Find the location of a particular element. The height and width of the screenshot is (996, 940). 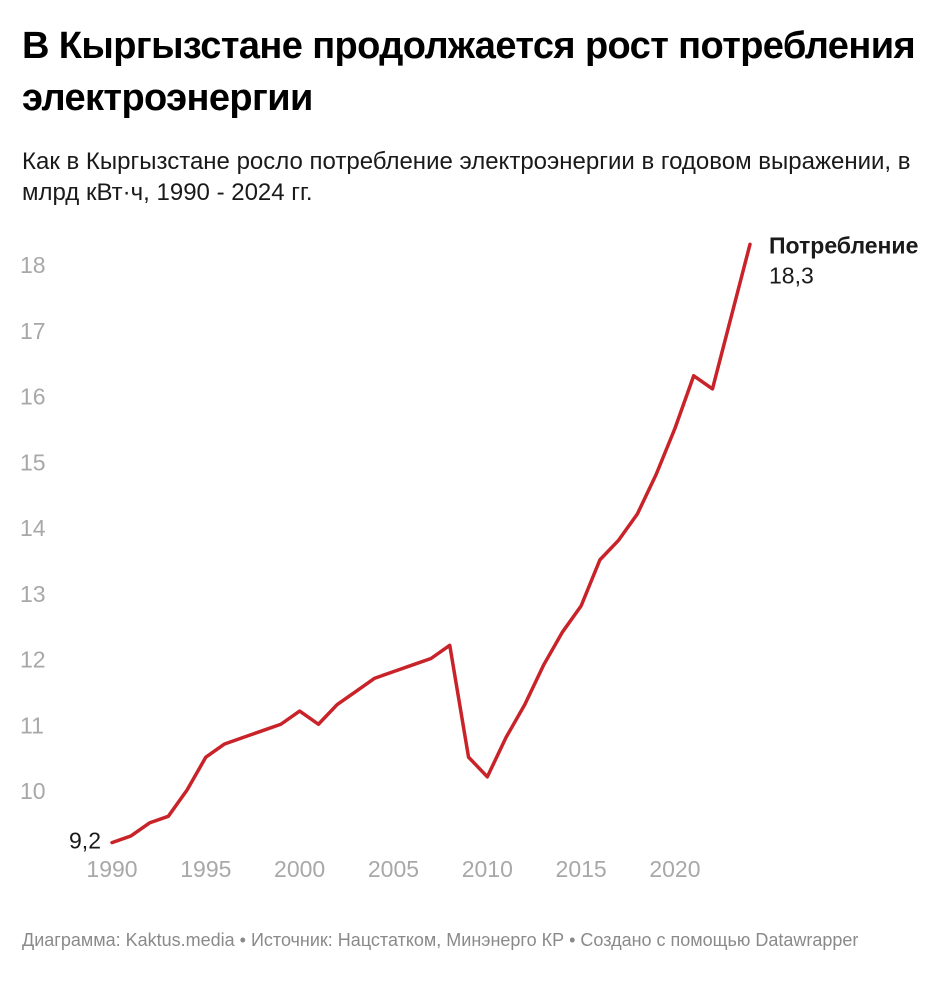

y-tick-label: 10 is located at coordinates (33, 791).